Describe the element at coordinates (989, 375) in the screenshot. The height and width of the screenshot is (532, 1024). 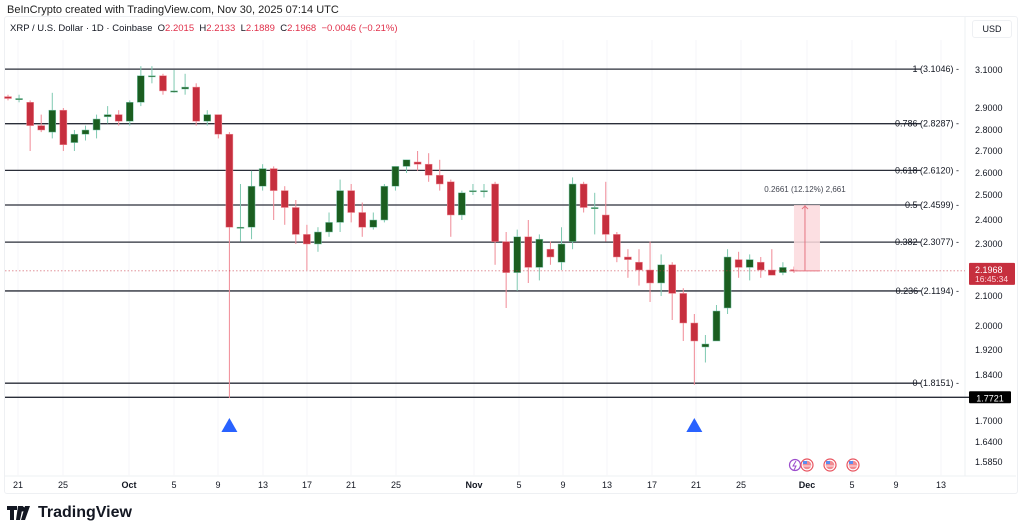
I see `price-tick-label: 1.8400` at that location.